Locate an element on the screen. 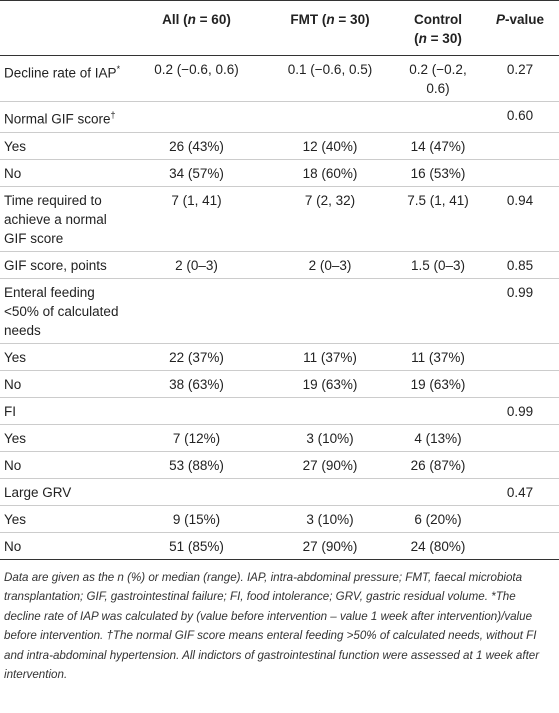 The image size is (559, 713). value-cell: 6 (20%) is located at coordinates (438, 518).